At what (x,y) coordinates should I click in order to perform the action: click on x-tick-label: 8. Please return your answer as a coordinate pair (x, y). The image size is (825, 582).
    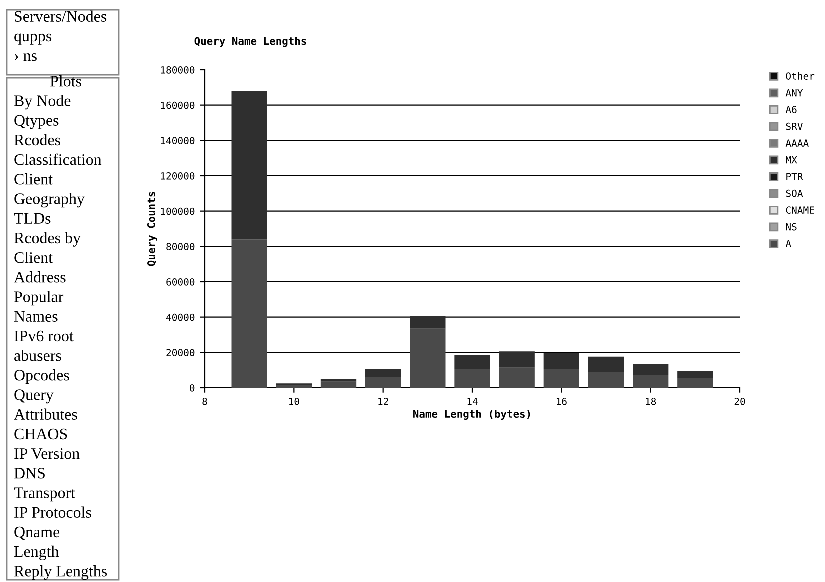
    Looking at the image, I should click on (205, 402).